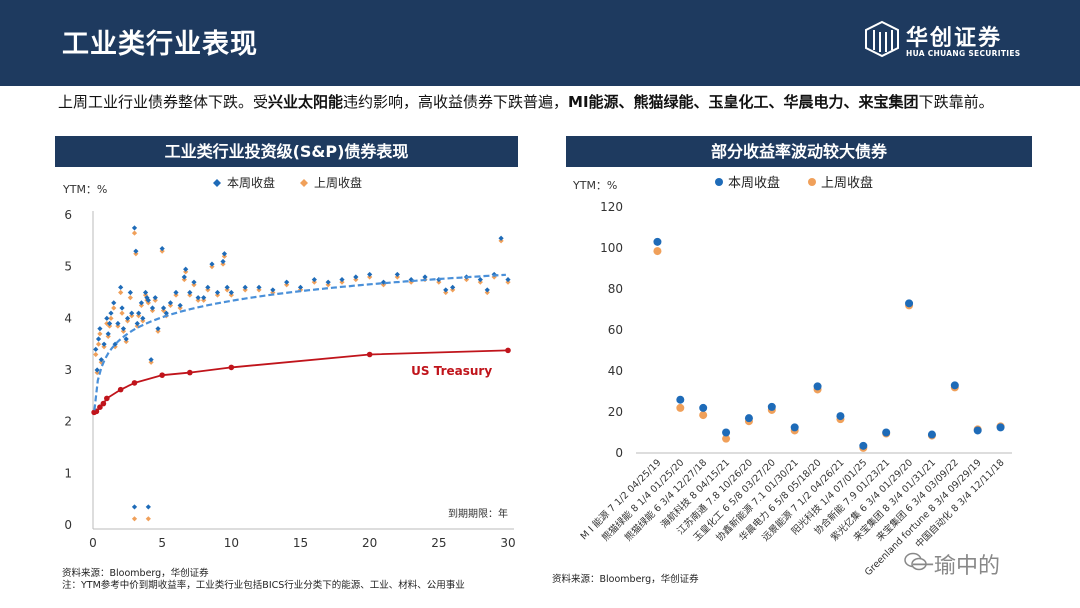 This screenshot has width=1080, height=608. I want to click on x-axis-label: 到期期限：年, so click(478, 513).